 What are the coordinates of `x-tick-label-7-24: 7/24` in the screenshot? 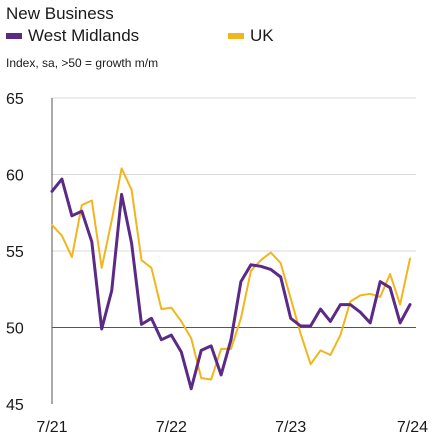 It's located at (412, 427).